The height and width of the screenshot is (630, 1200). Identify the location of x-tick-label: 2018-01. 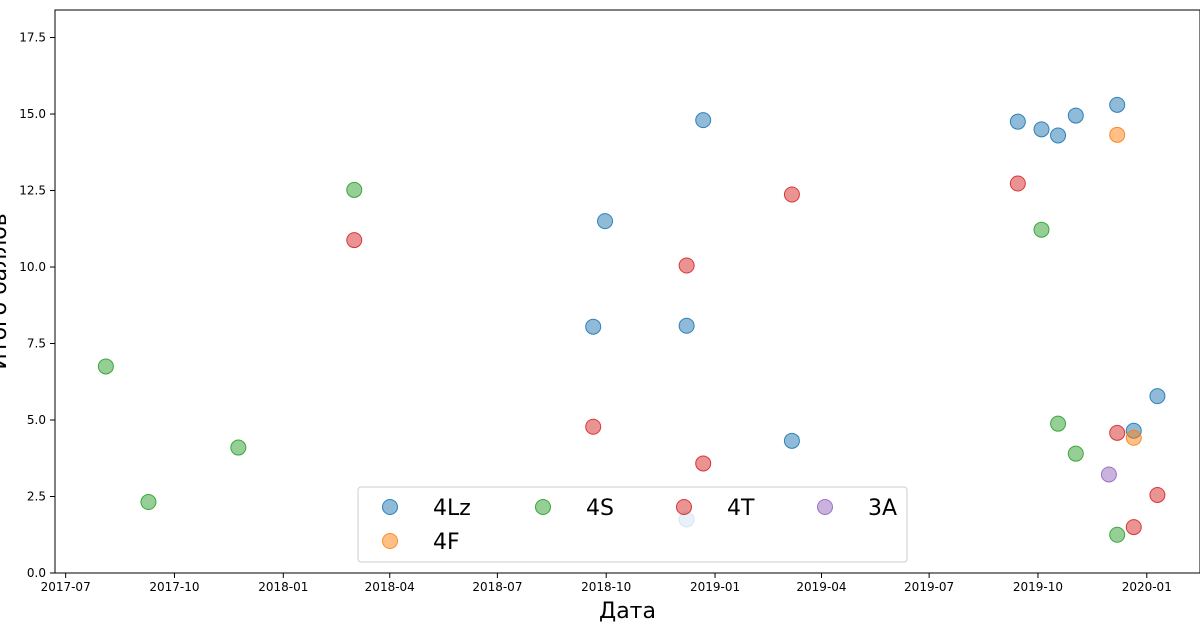
(283, 587).